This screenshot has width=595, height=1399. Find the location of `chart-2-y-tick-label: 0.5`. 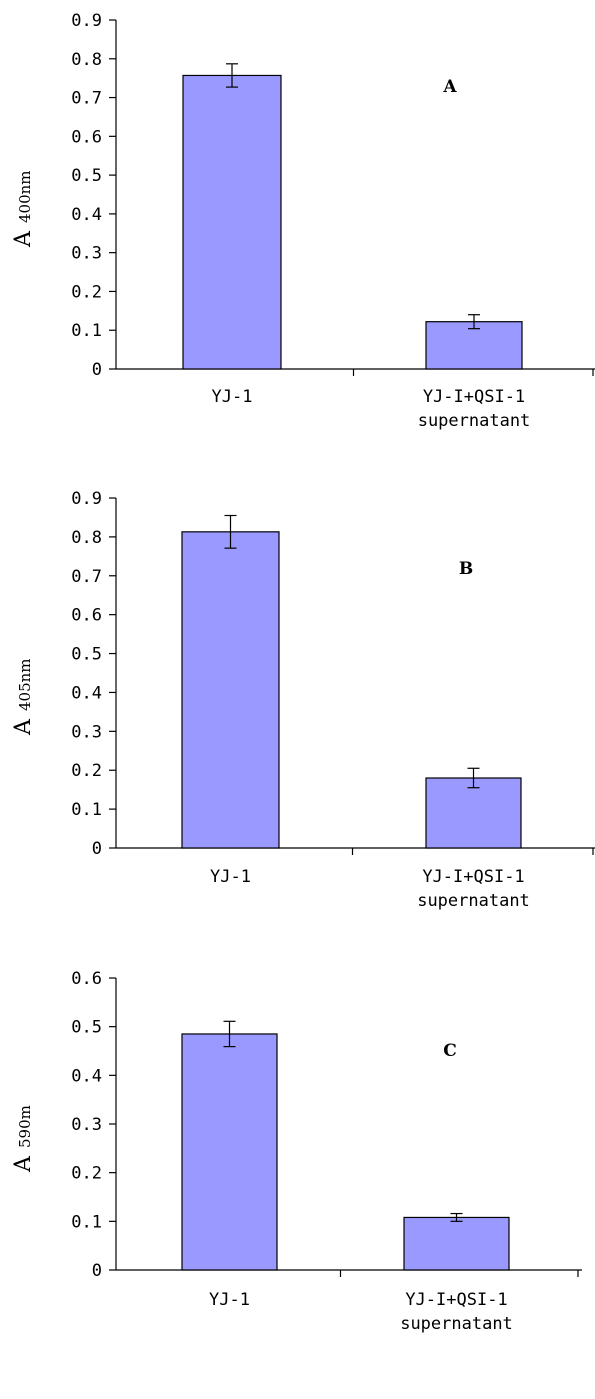

chart-2-y-tick-label: 0.5 is located at coordinates (86, 655).